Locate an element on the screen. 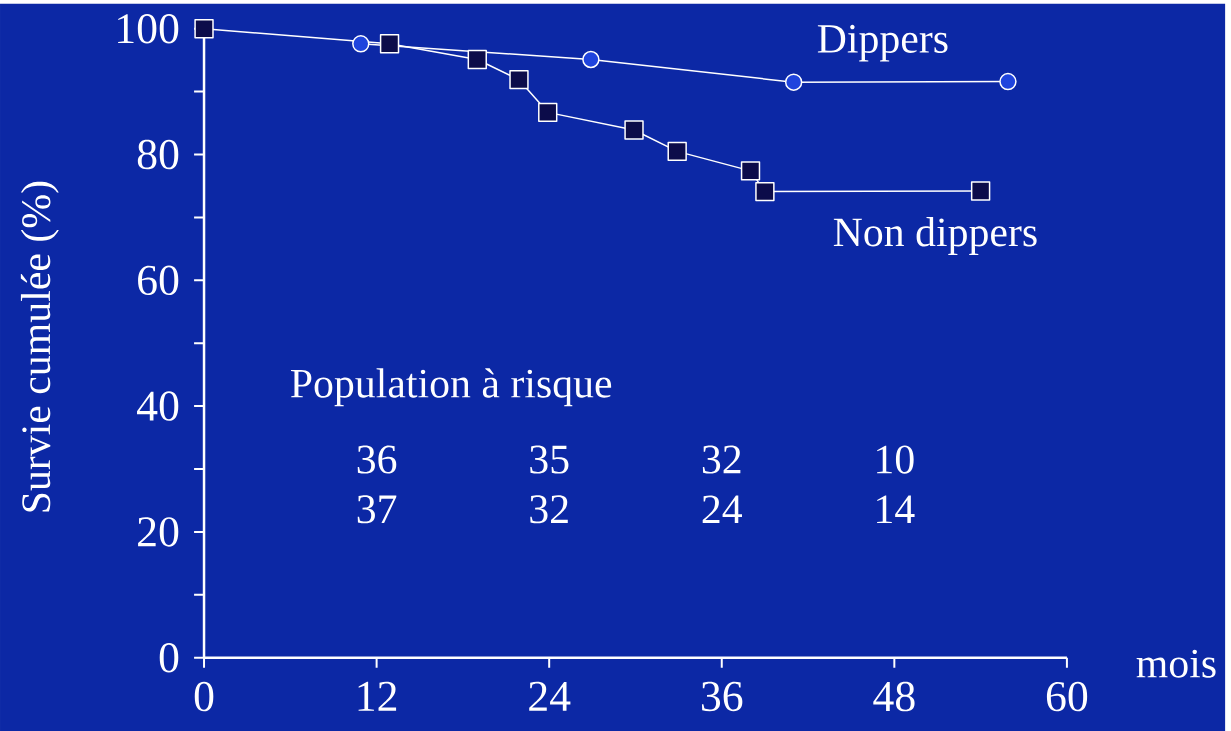  y-tick-label: 100 is located at coordinates (148, 28).